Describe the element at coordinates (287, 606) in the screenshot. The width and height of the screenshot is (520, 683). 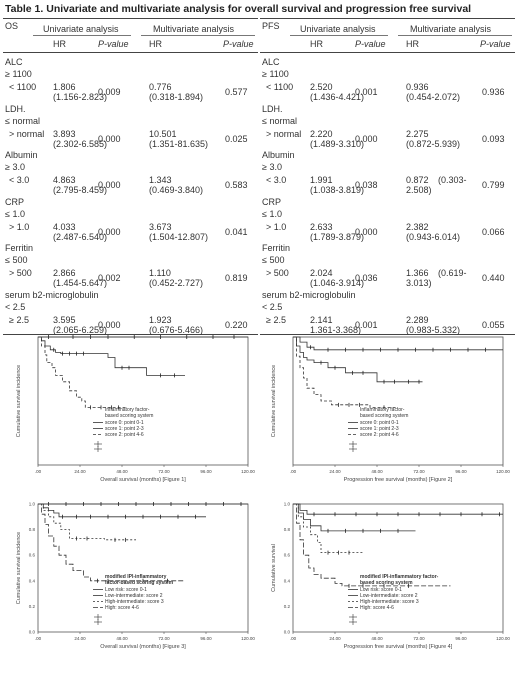
I see `y-tick-label: 0.2` at that location.